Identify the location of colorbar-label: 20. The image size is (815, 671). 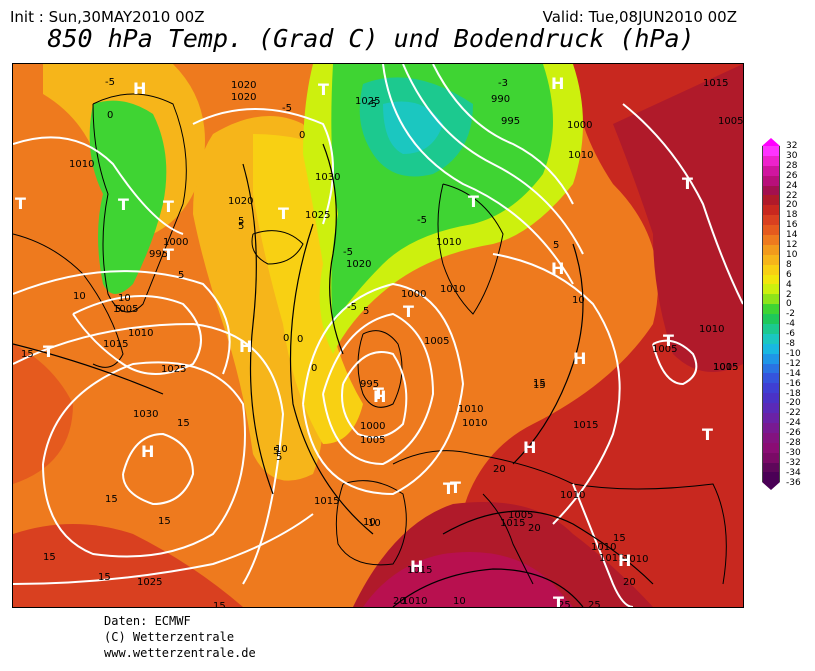
(792, 205).